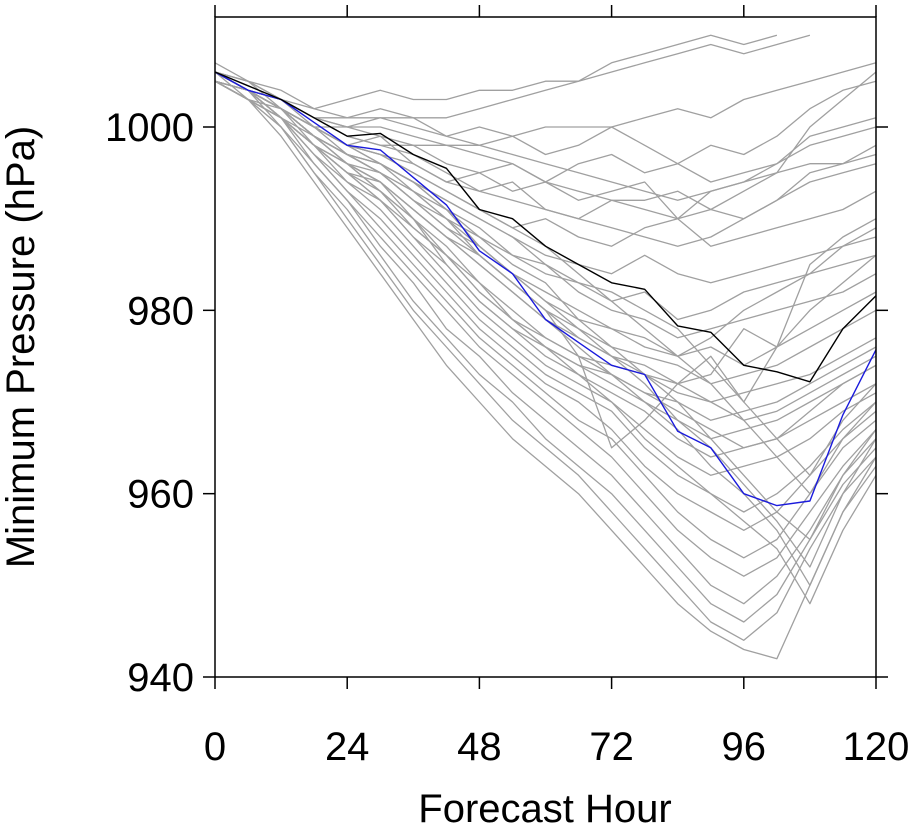  What do you see at coordinates (347, 747) in the screenshot?
I see `x-tick-label: 24` at bounding box center [347, 747].